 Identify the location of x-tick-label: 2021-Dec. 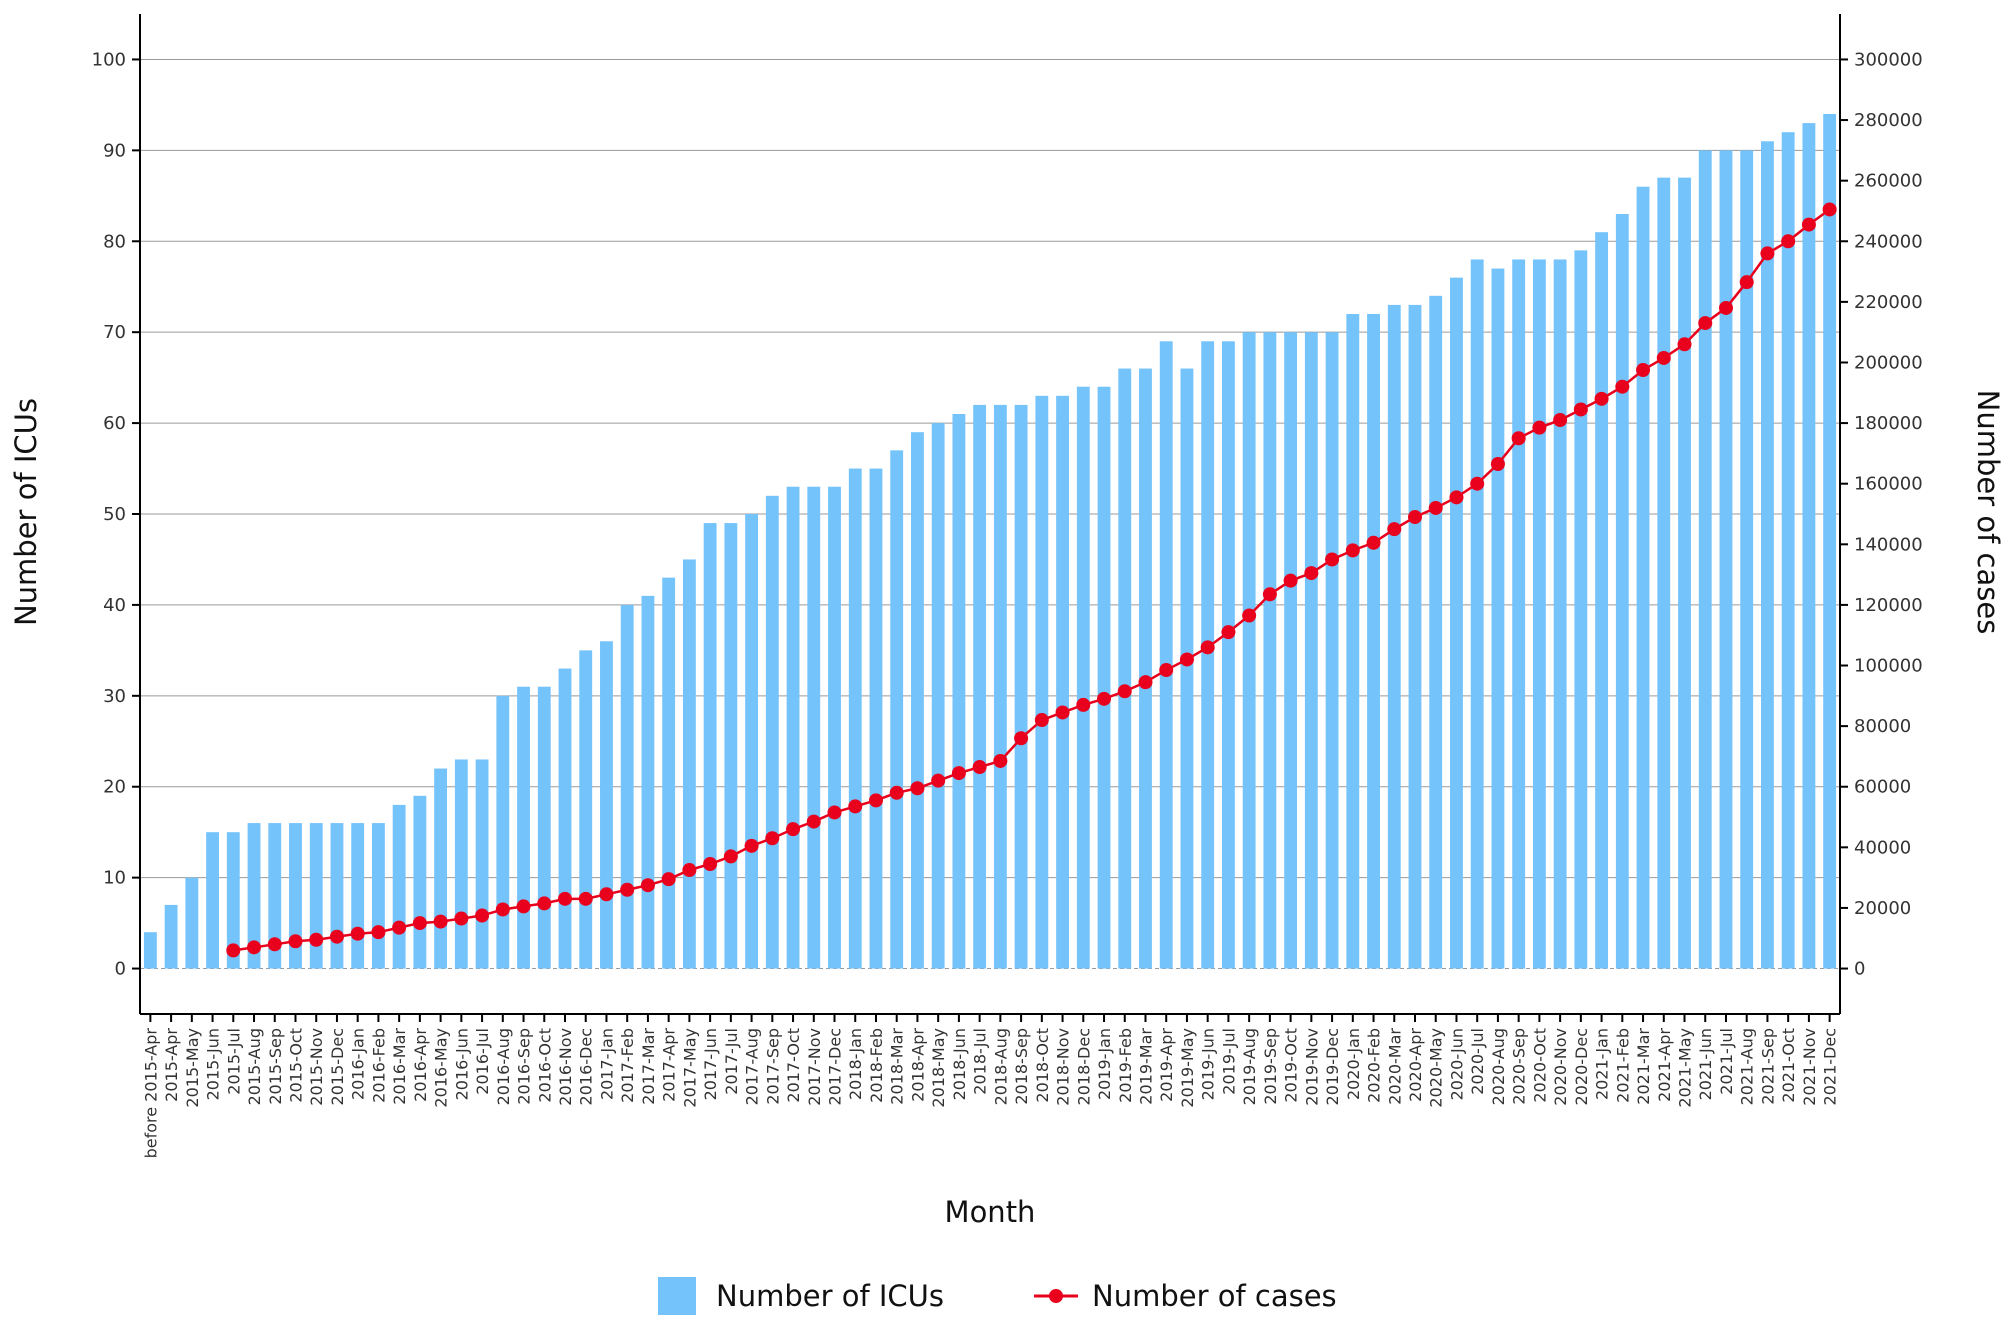
(1830, 1066).